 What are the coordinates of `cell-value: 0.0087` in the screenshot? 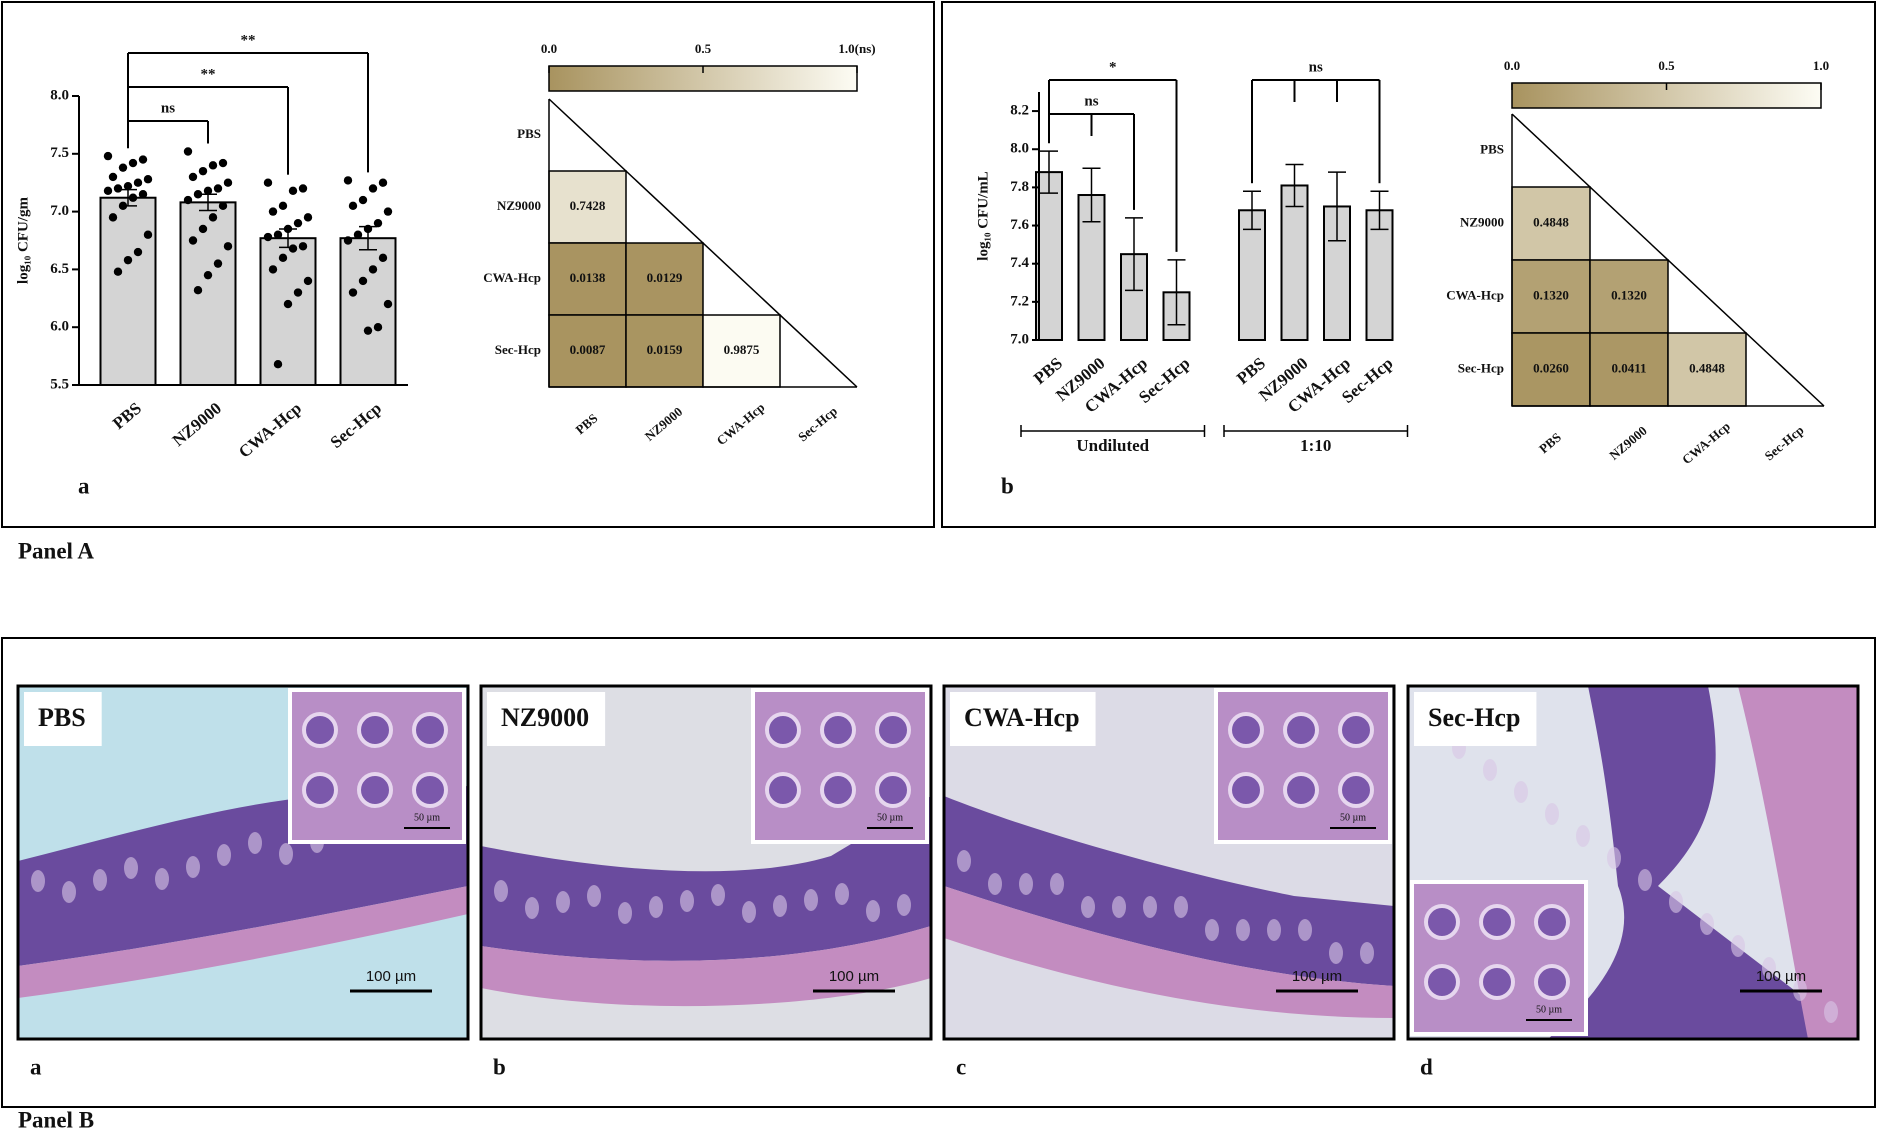 It's located at (588, 349).